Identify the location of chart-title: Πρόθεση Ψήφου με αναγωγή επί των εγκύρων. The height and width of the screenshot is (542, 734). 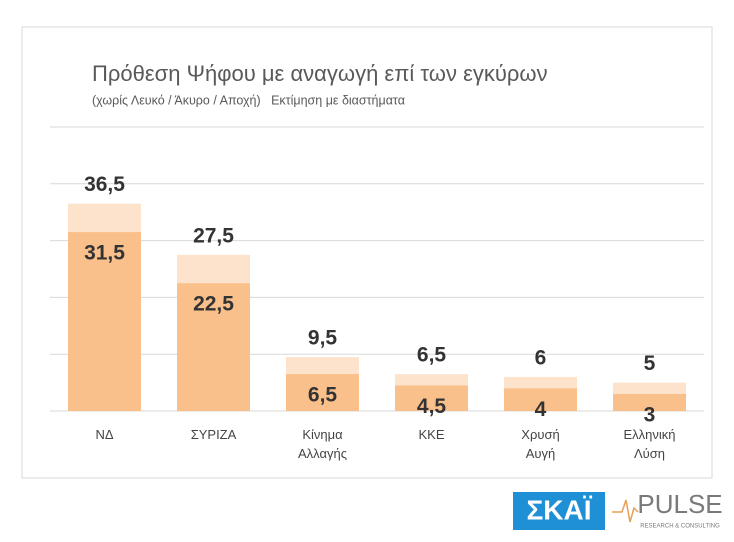
(320, 73).